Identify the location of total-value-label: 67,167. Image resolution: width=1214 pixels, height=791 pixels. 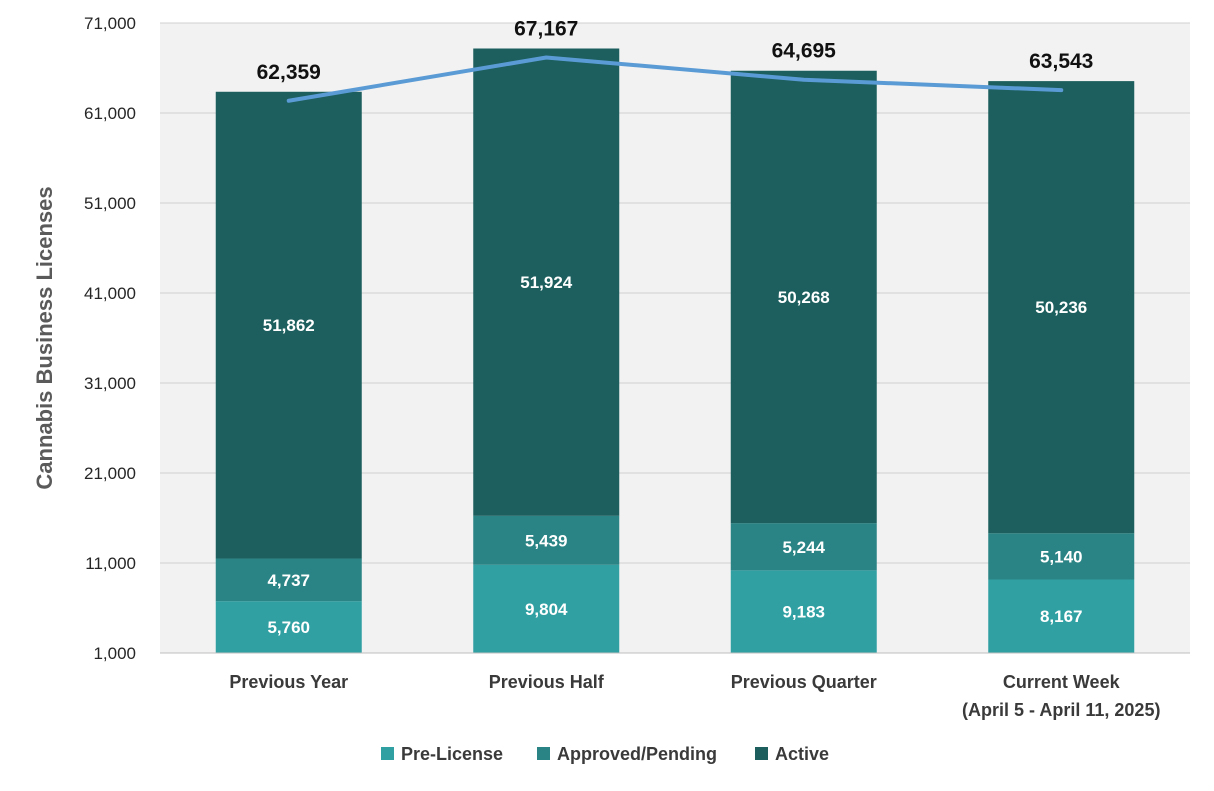
(546, 28).